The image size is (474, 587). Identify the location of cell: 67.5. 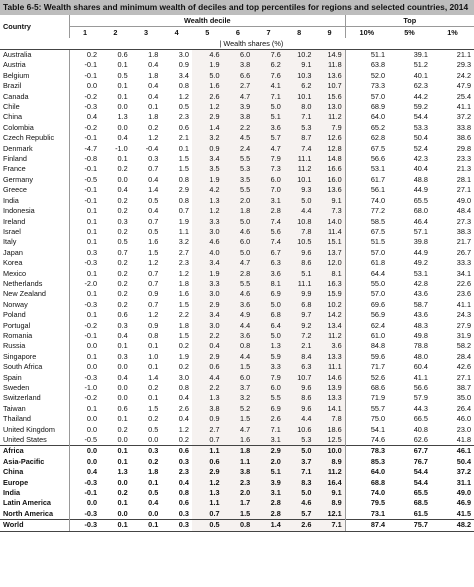
(366, 232).